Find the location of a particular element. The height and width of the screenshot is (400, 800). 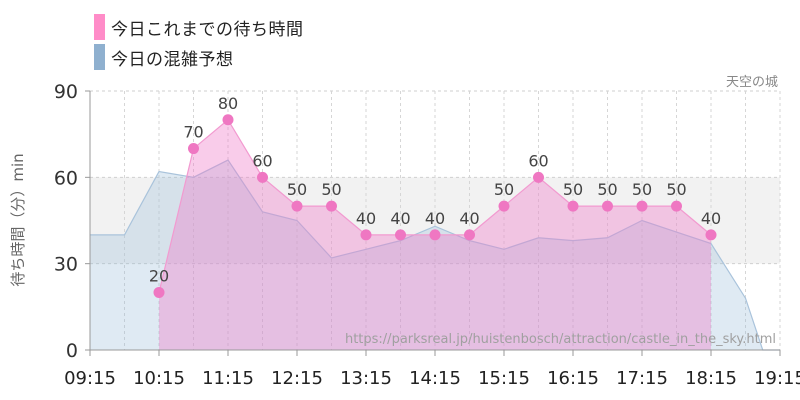

y-tick-label: 30 is located at coordinates (66, 265).